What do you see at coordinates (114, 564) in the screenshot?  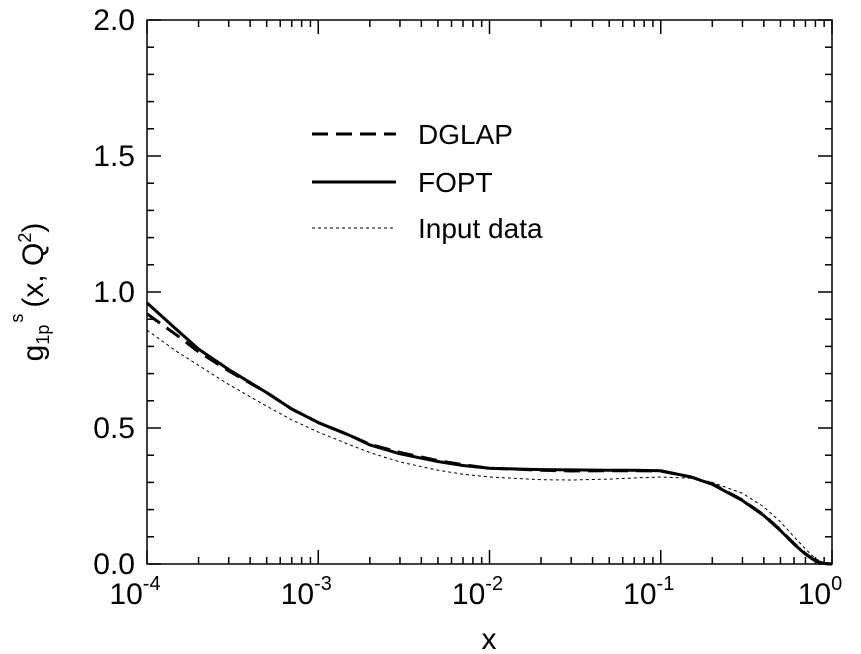 I see `y-tick-label: 0.0` at bounding box center [114, 564].